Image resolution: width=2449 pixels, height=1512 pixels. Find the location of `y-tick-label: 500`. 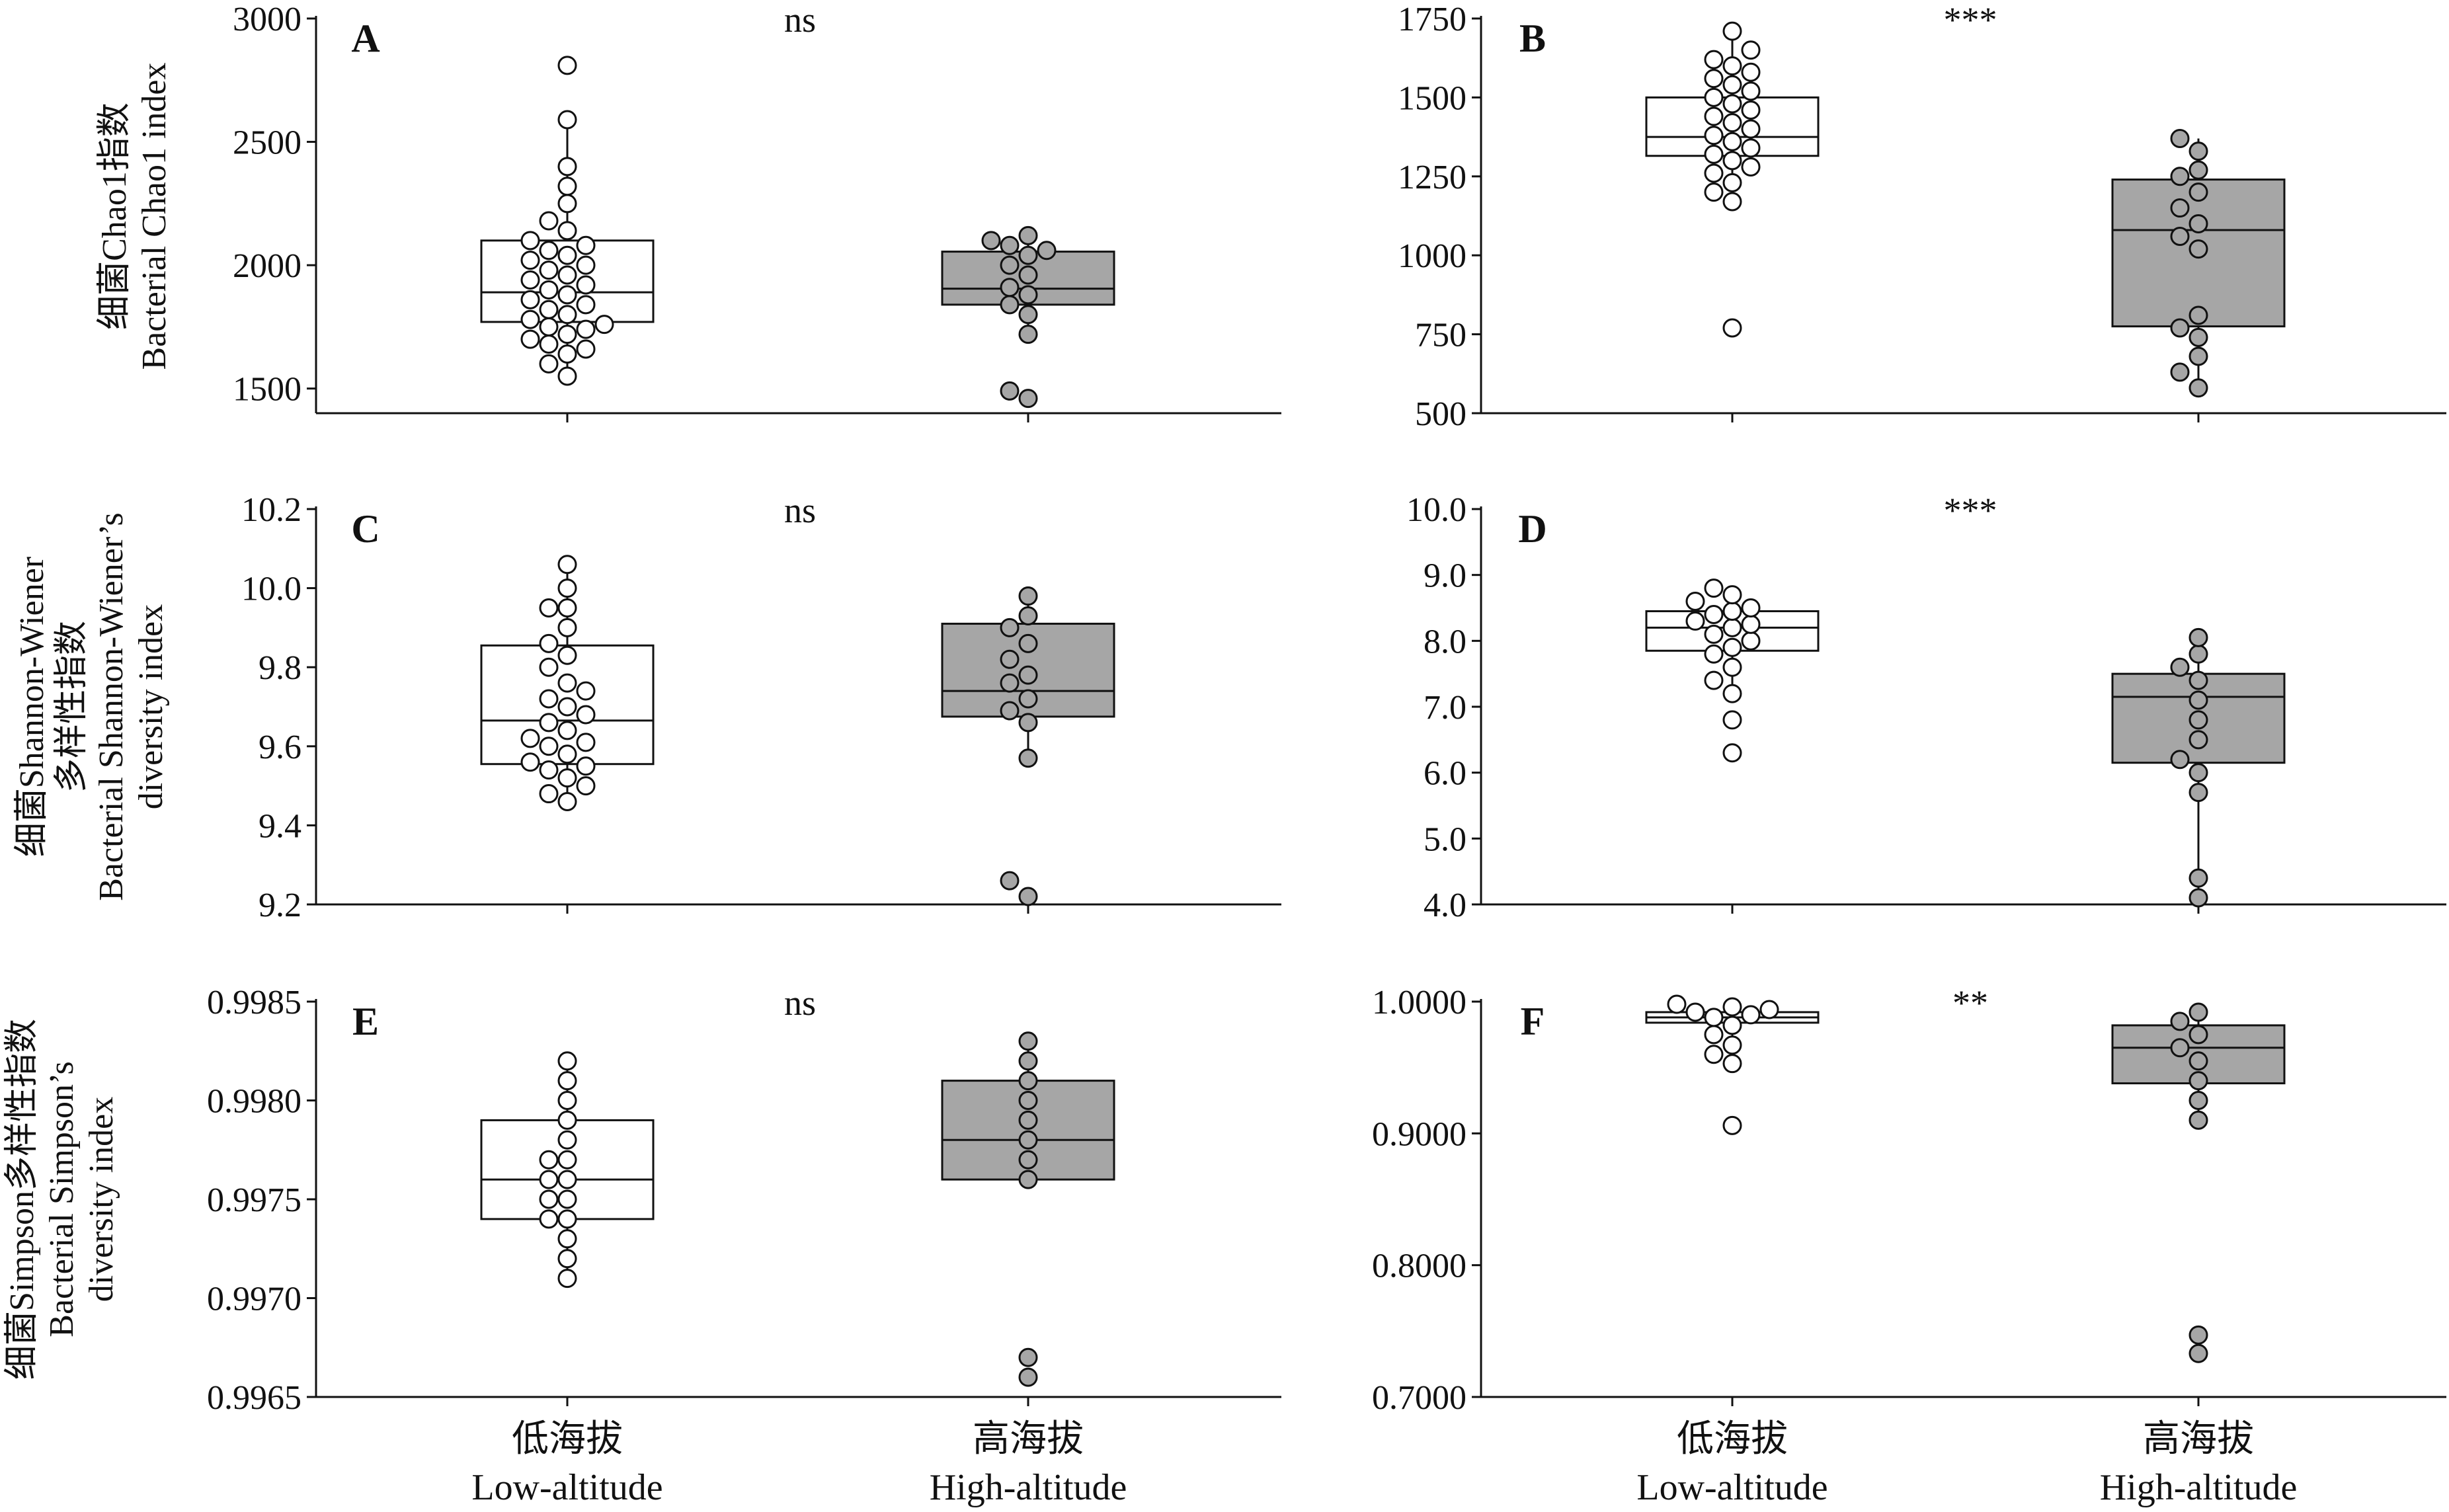

y-tick-label: 500 is located at coordinates (1440, 414).